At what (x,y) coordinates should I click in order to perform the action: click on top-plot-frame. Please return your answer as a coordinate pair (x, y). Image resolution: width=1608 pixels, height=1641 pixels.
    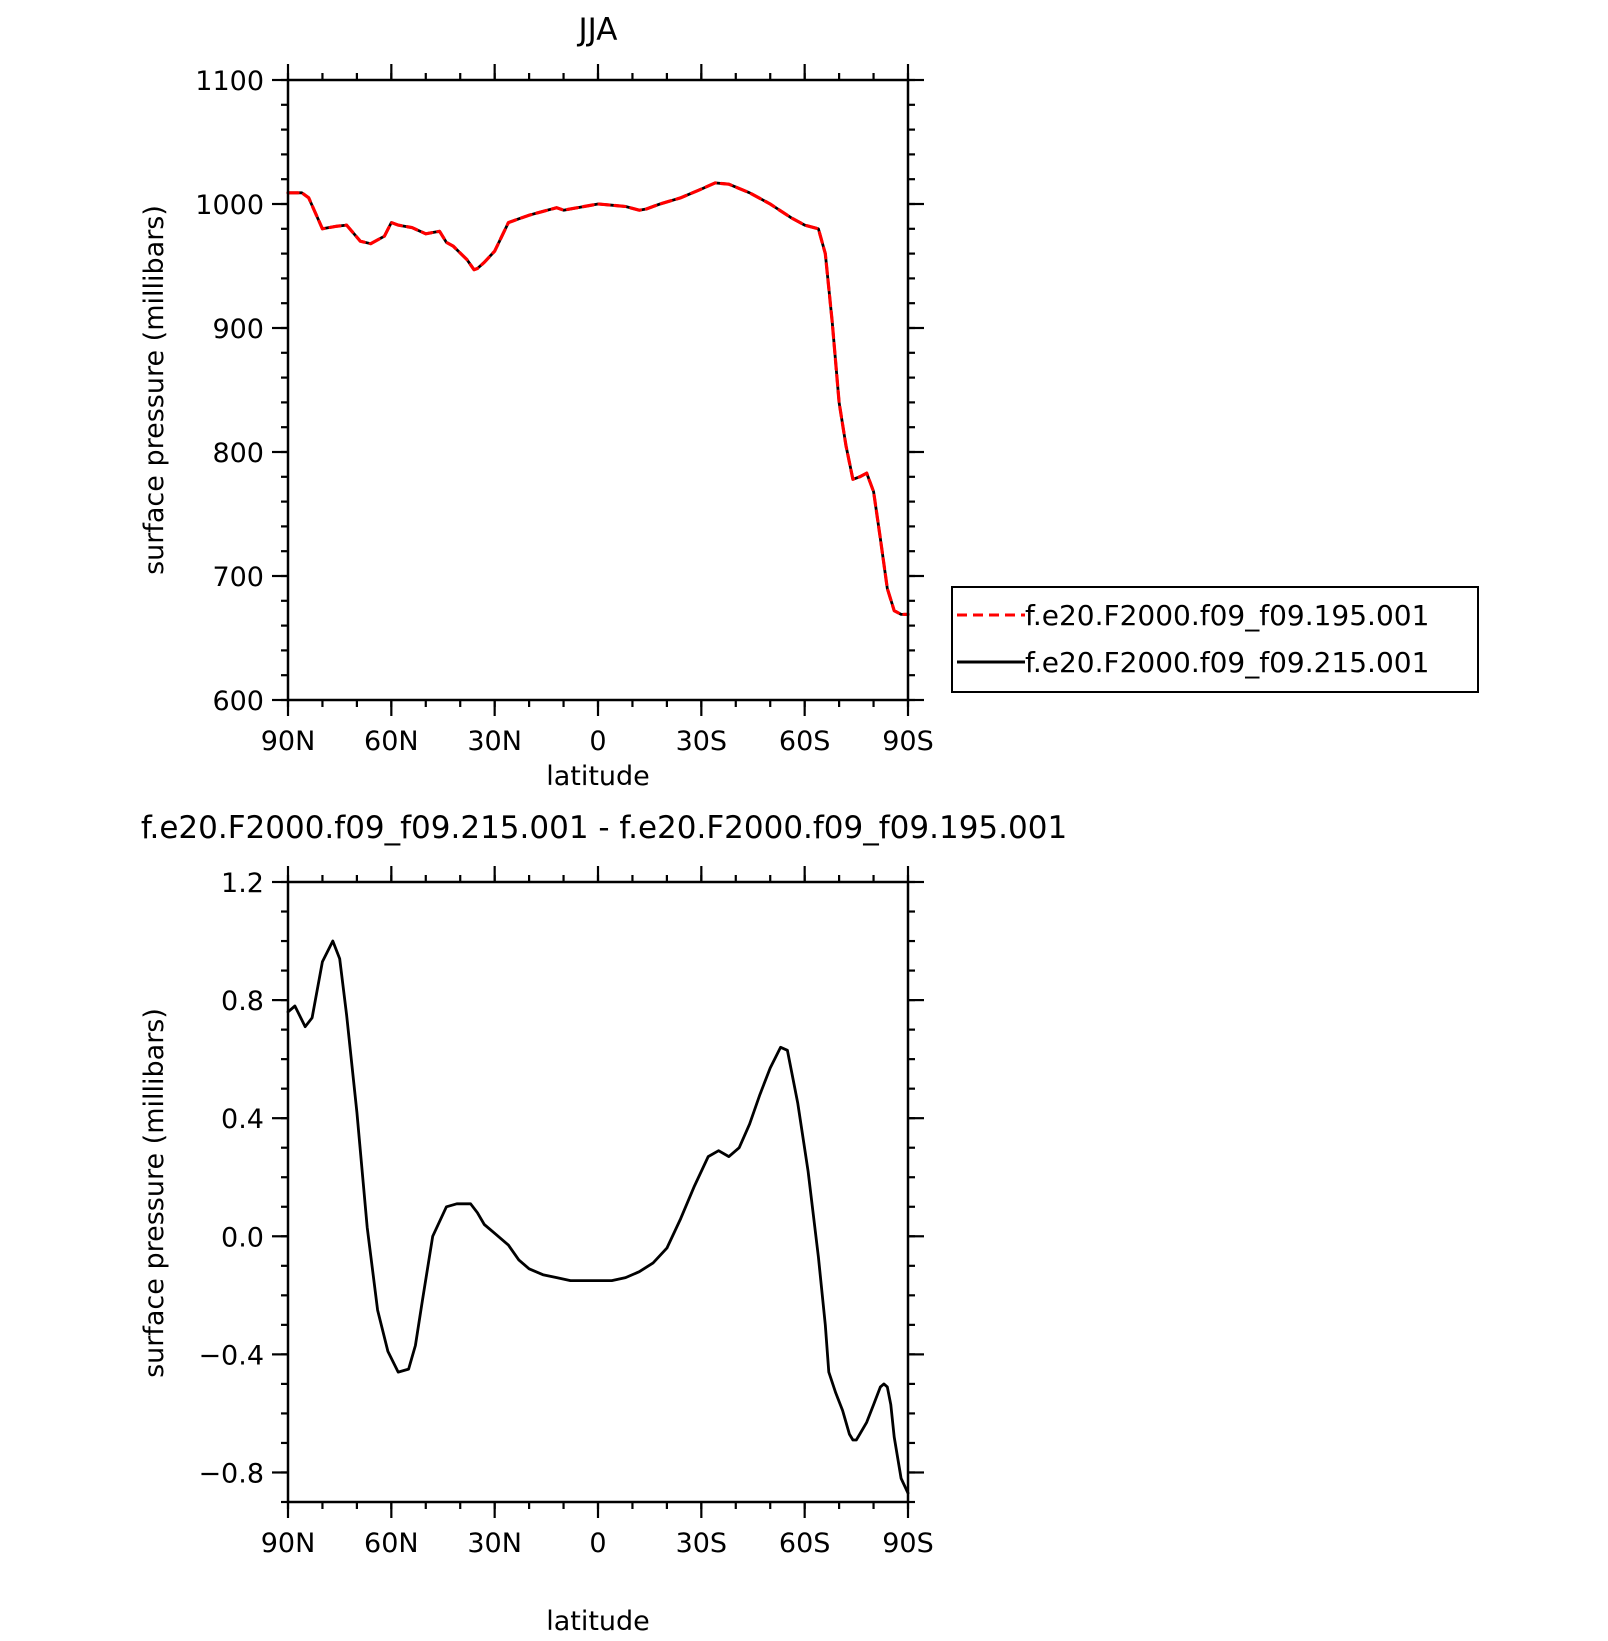
    Looking at the image, I should click on (598, 390).